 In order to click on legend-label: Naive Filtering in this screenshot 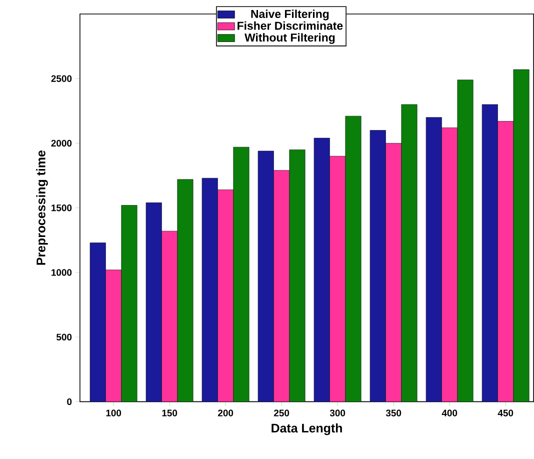, I will do `click(290, 15)`.